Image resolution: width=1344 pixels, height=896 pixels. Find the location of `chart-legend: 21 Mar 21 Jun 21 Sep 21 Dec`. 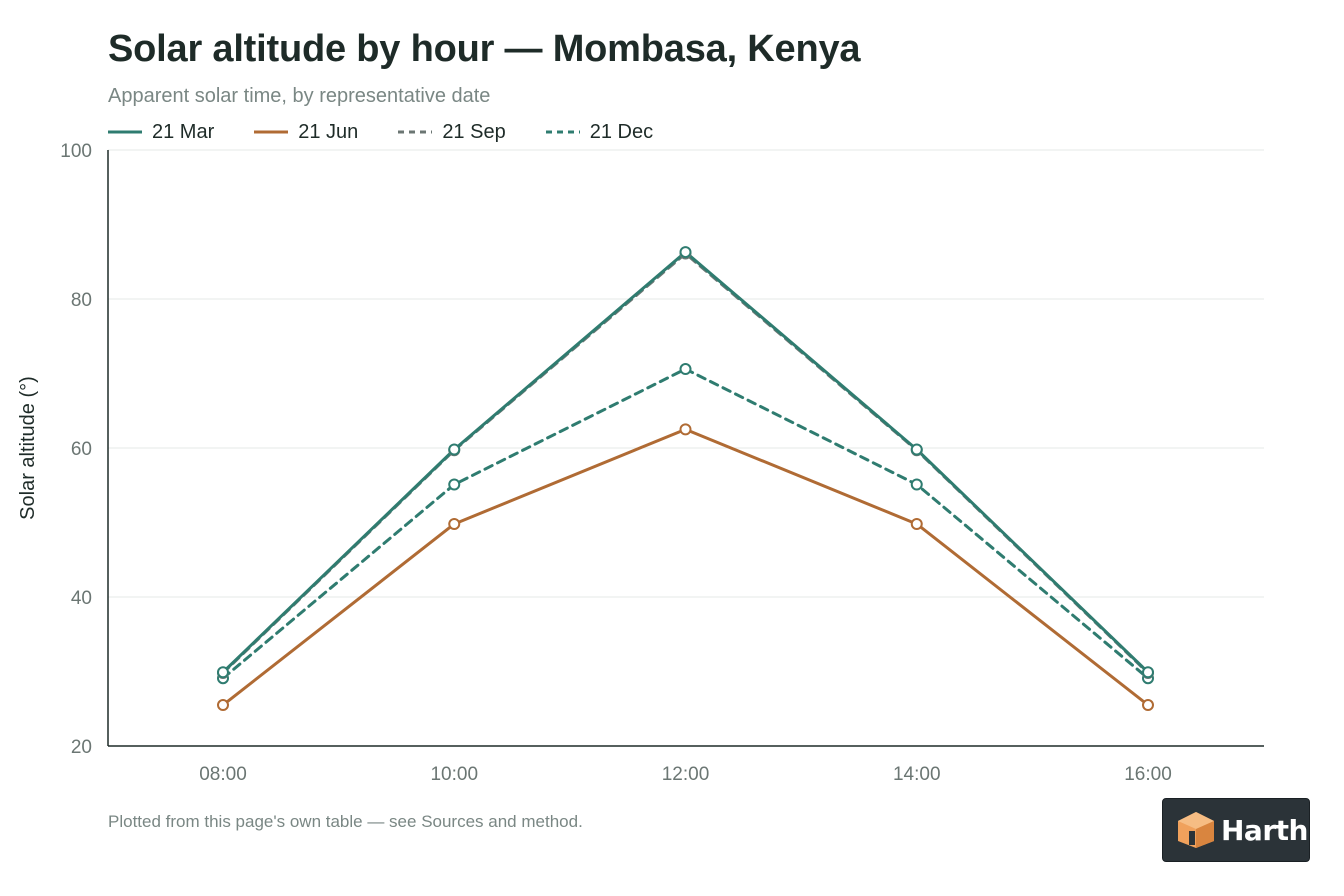

chart-legend: 21 Mar 21 Jun 21 Sep 21 Dec is located at coordinates (400, 132).